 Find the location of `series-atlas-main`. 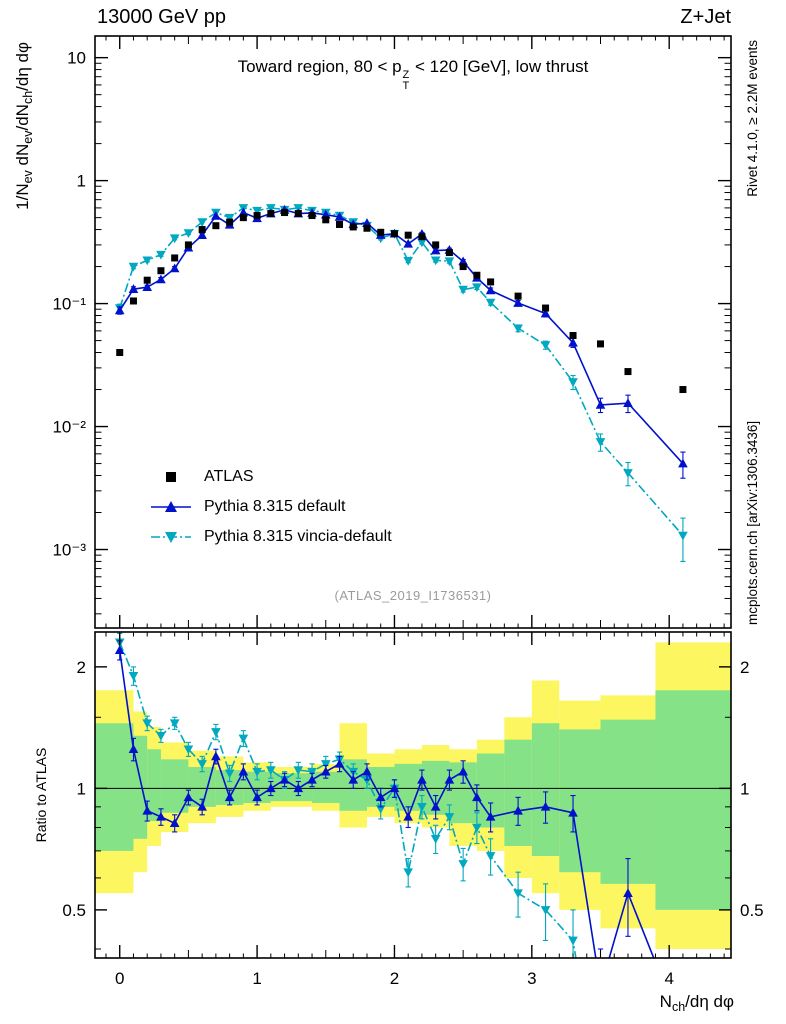

series-atlas-main is located at coordinates (401, 301).